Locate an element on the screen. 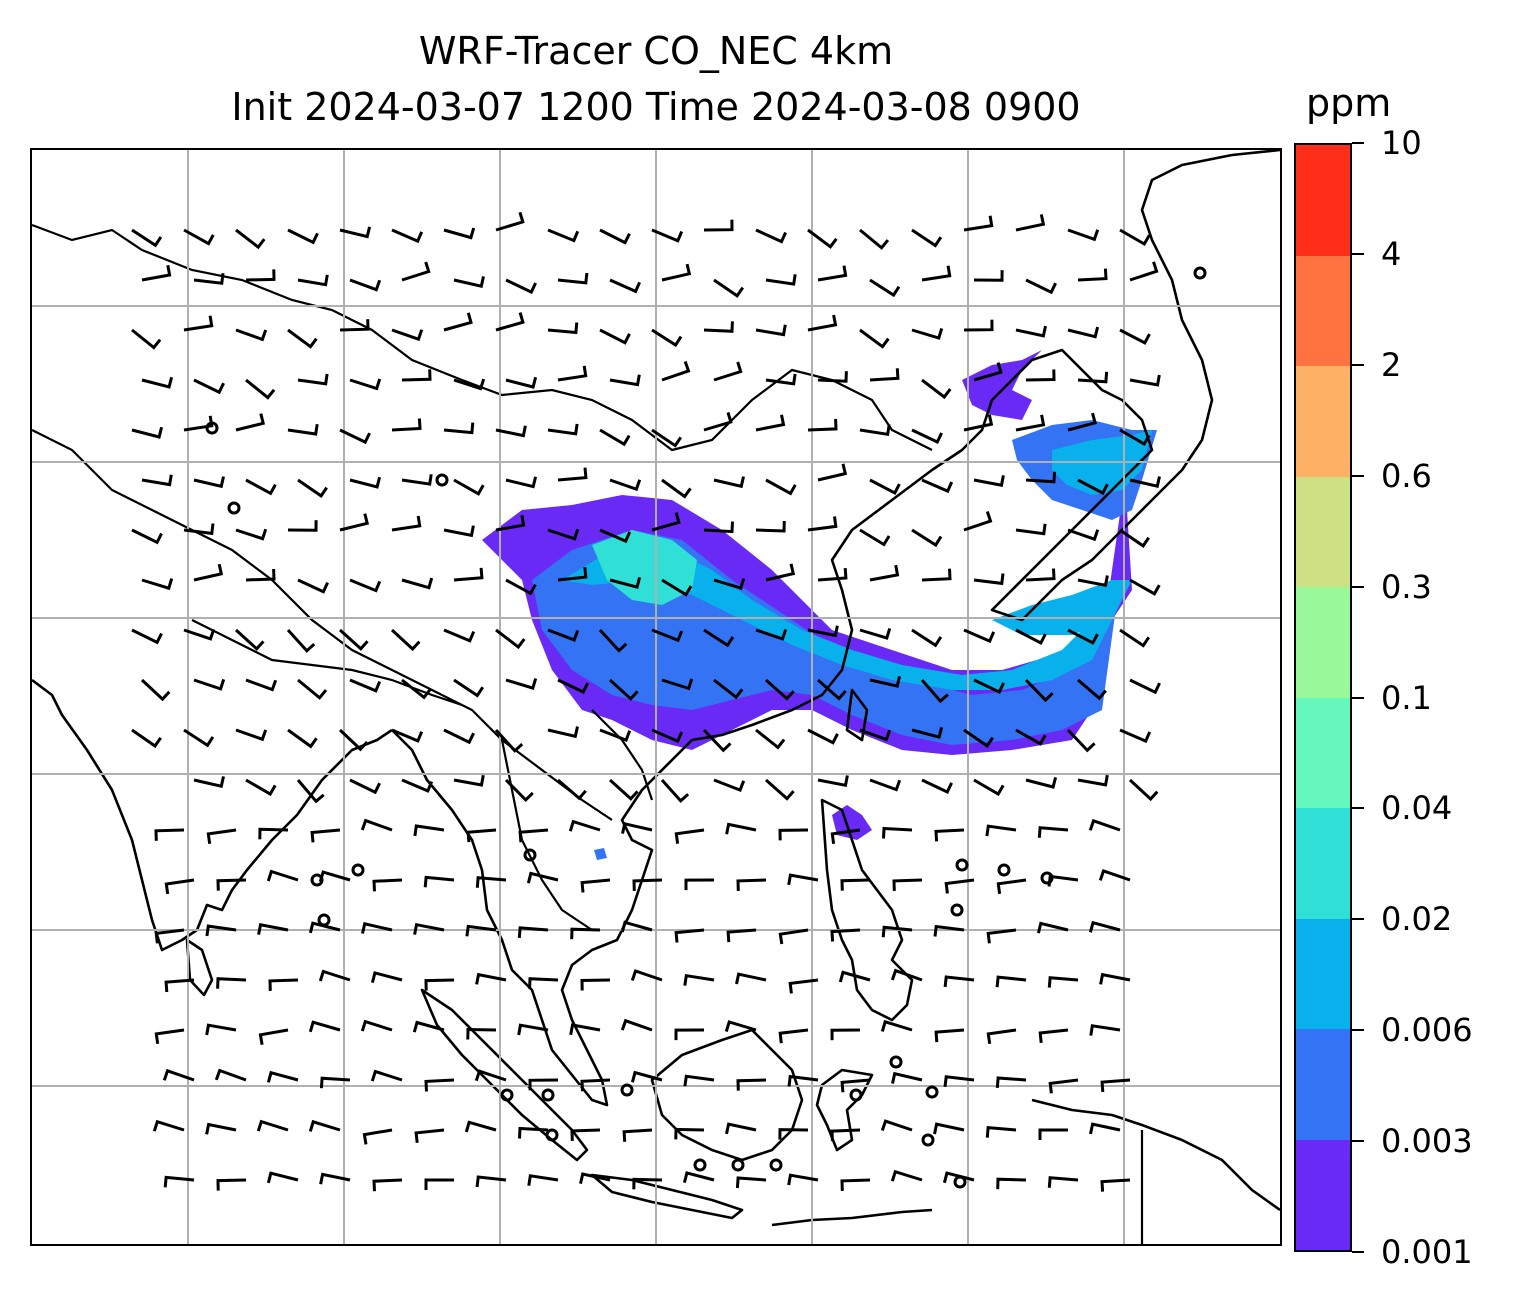 The image size is (1528, 1306). colorbar-tick-label: 0.04 is located at coordinates (1417, 808).